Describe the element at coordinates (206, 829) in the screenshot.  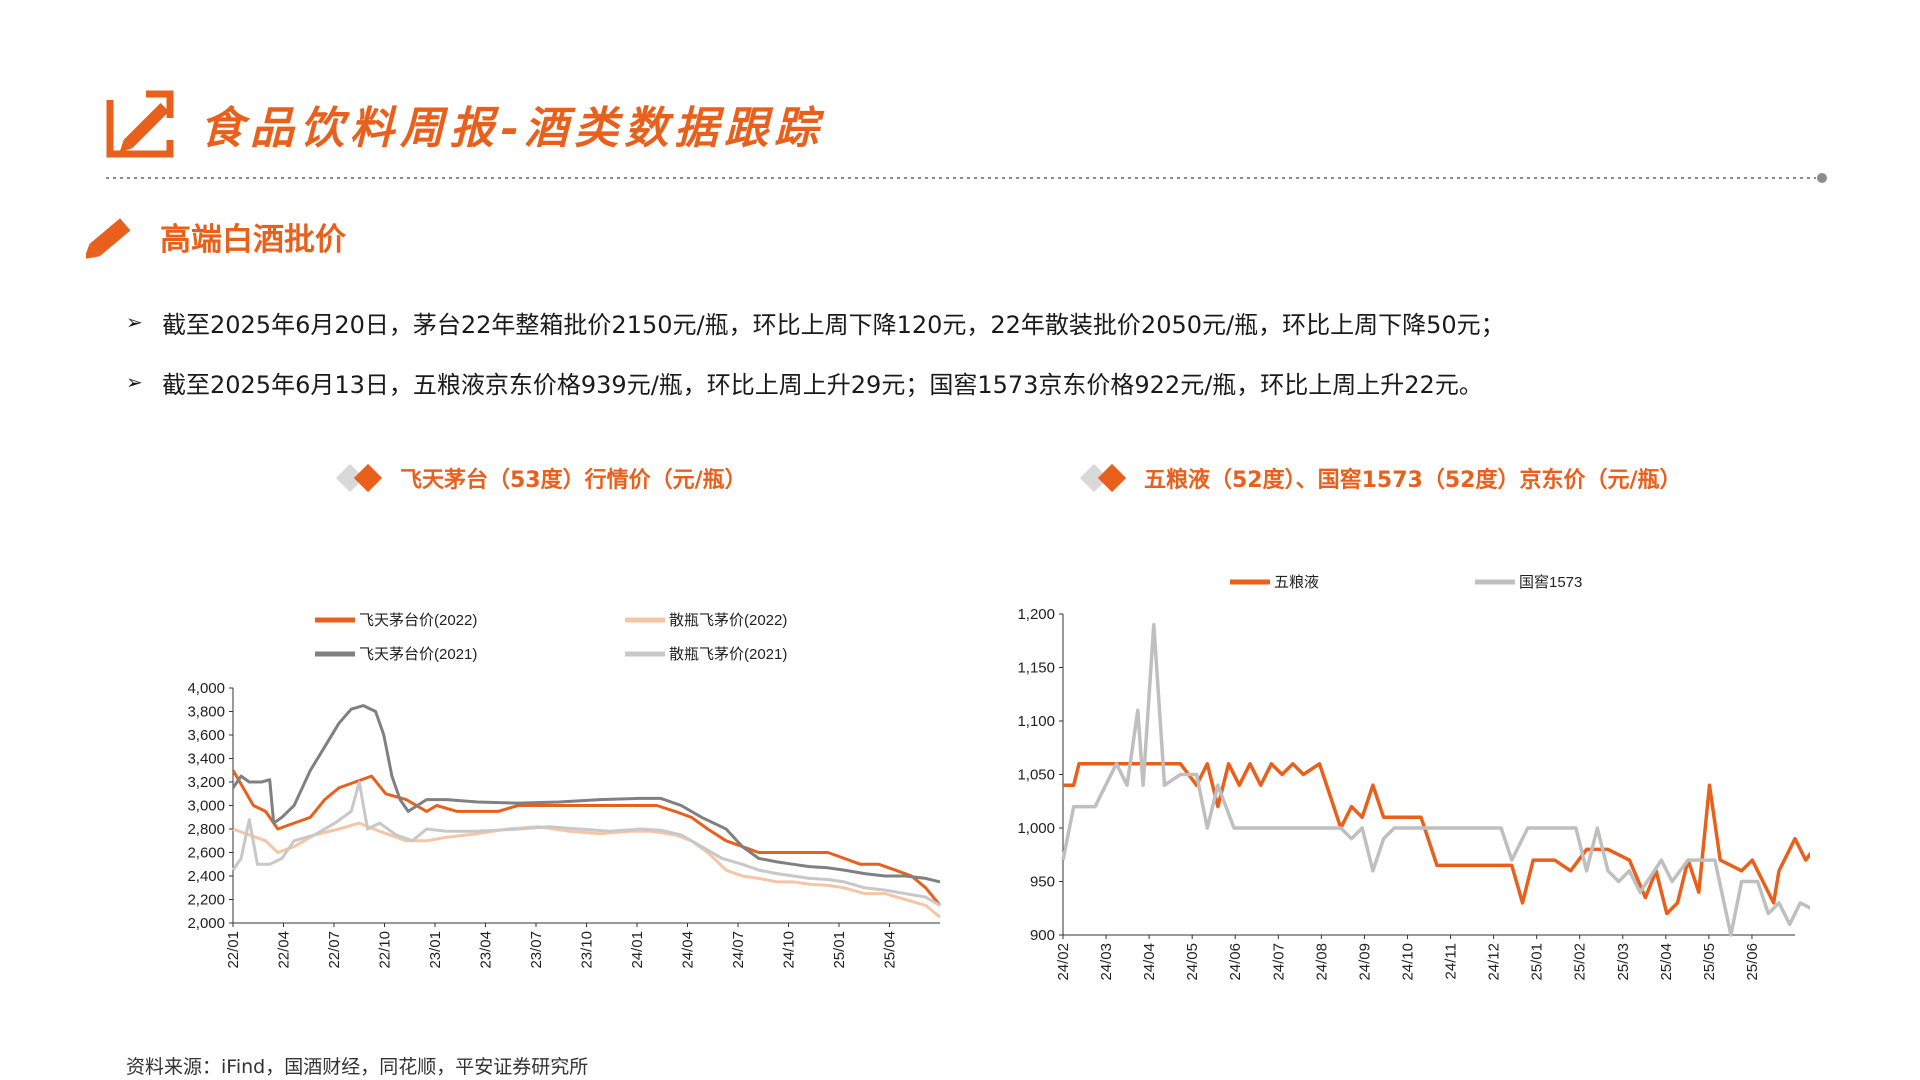
I see `y-tick-label: 2,800` at that location.